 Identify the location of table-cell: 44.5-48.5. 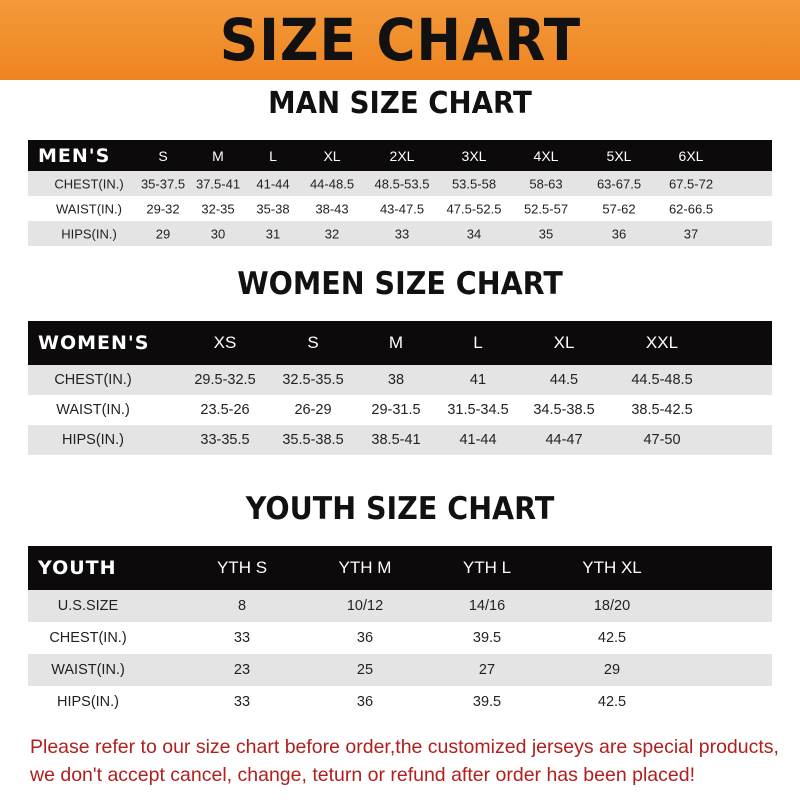
(662, 380).